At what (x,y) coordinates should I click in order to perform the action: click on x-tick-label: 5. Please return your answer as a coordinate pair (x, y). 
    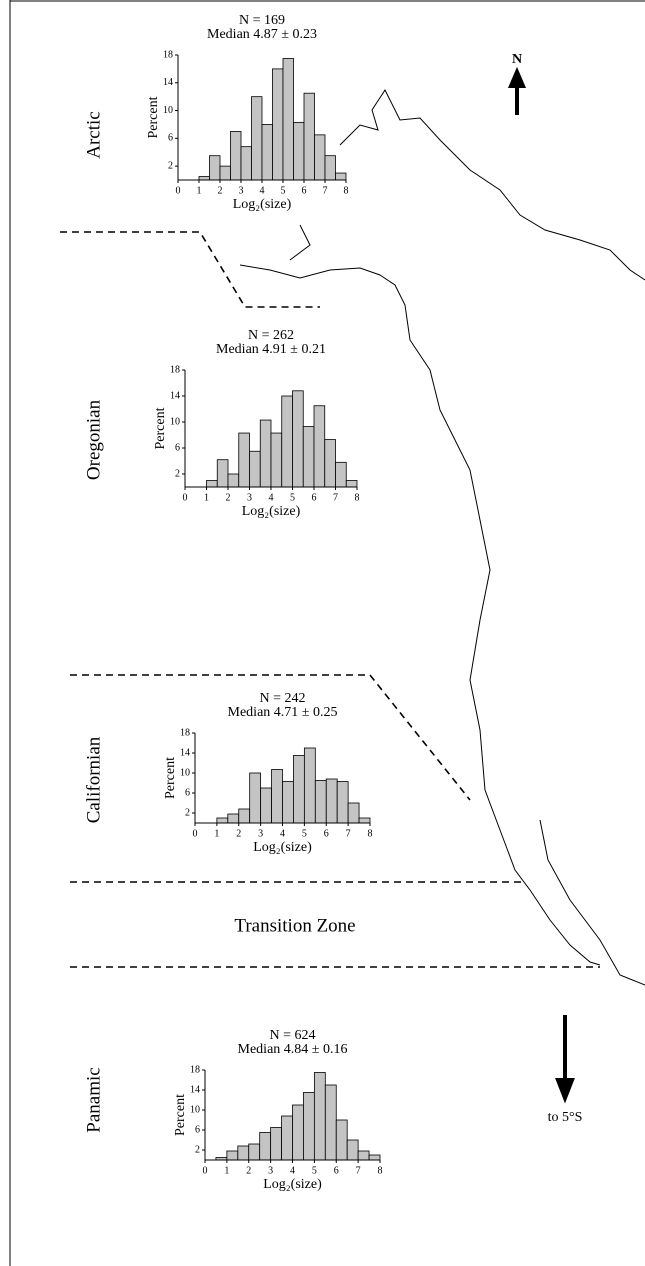
    Looking at the image, I should click on (314, 1170).